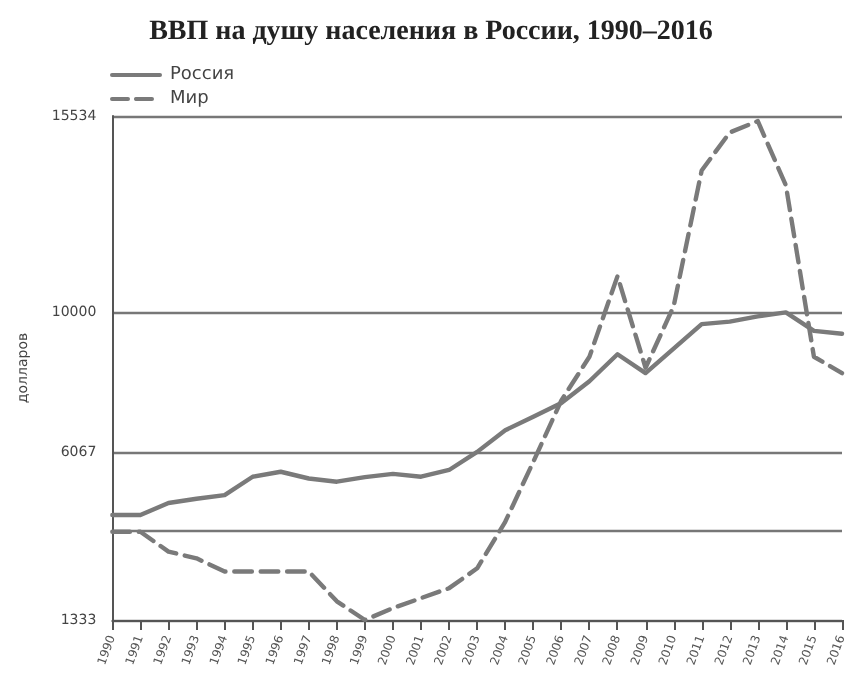 The width and height of the screenshot is (862, 680). What do you see at coordinates (431, 32) in the screenshot?
I see `chart-title: ВВП на душу населения в России, 1990–2016` at bounding box center [431, 32].